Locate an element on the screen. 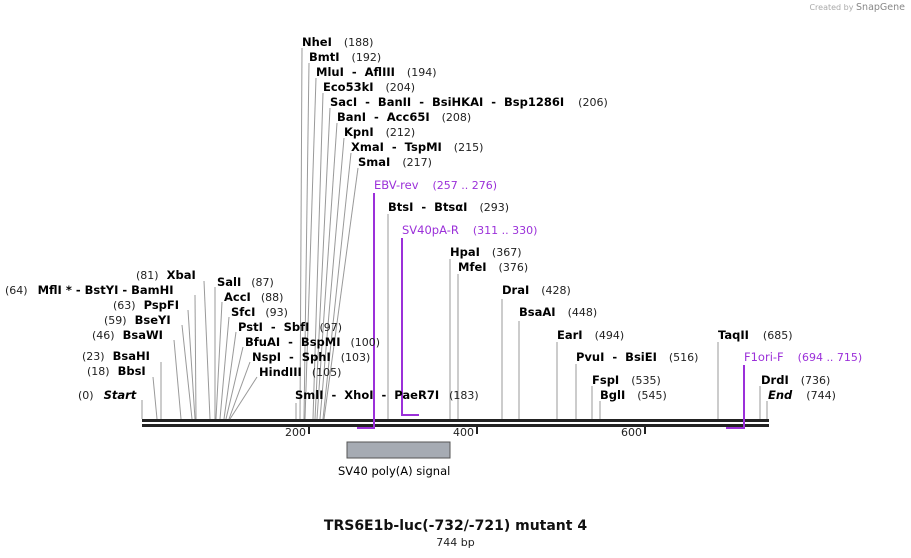 The height and width of the screenshot is (558, 911). site-saci-banii-bsihkai-bsp1286i: SacI - BanII - BsiHKAI - Bsp1286I (206) is located at coordinates (469, 102).